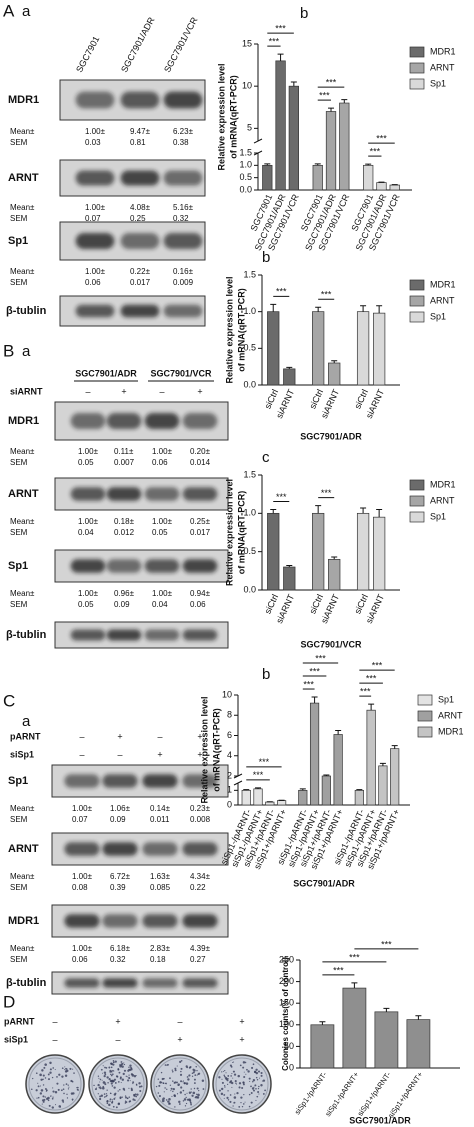 The image size is (474, 1127). Describe the element at coordinates (286, 1003) in the screenshot. I see `y-tick-label: 150` at that location.